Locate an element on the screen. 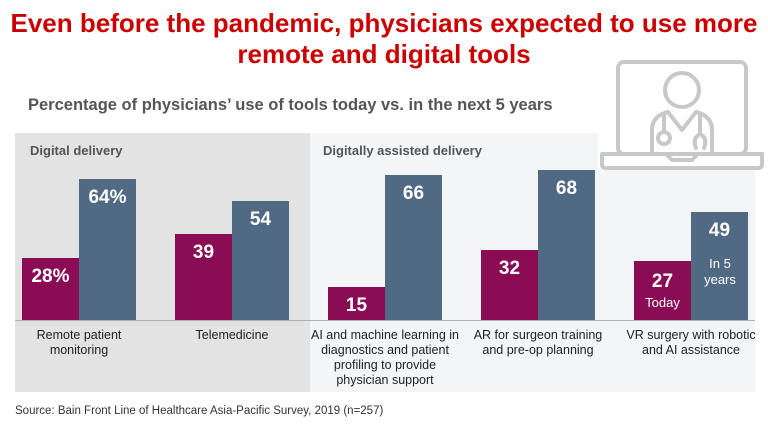  baseline is located at coordinates (385, 320).